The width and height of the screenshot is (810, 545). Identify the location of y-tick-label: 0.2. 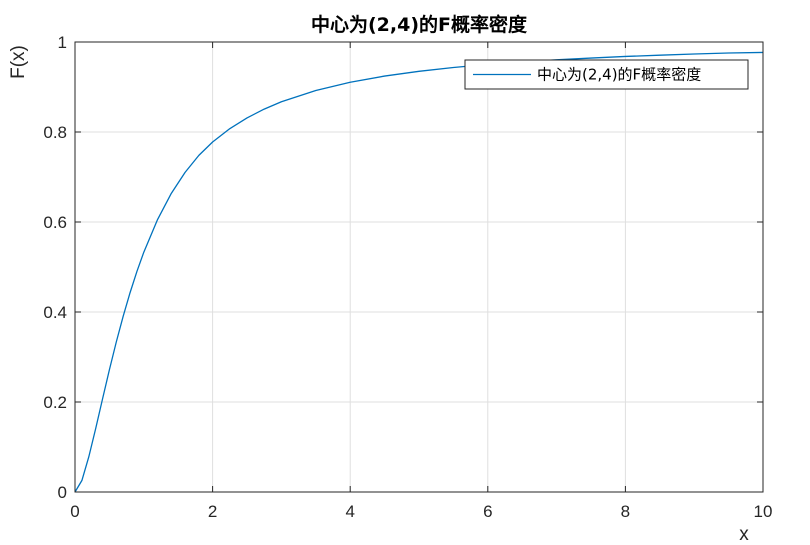
(55, 402).